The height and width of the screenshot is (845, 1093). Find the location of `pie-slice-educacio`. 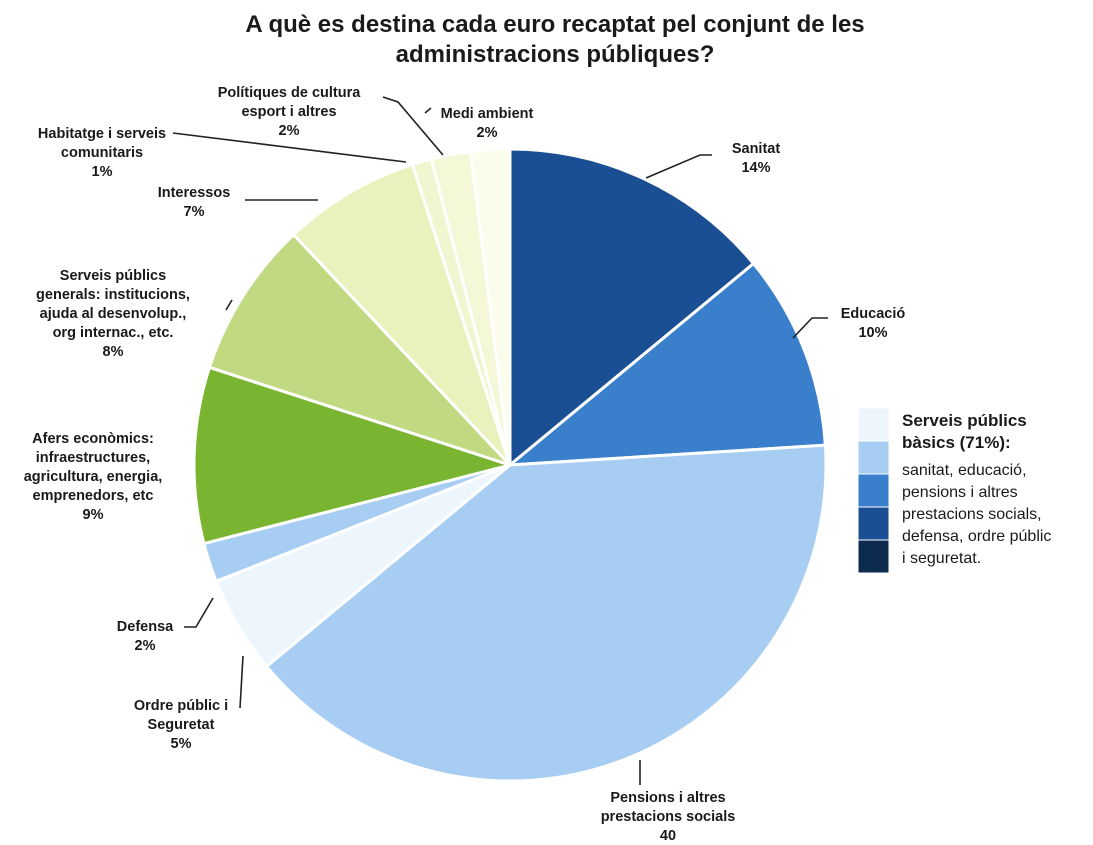

pie-slice-educacio is located at coordinates (666, 364).